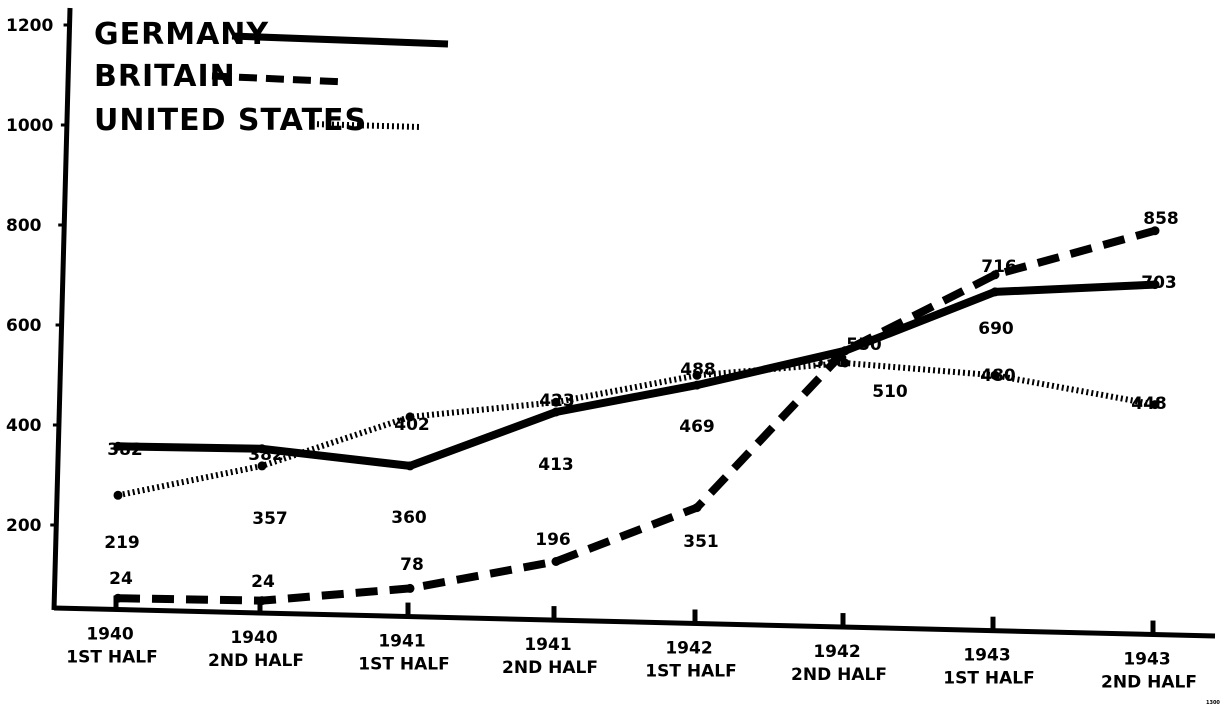 This screenshot has width=1229, height=715. Describe the element at coordinates (412, 425) in the screenshot. I see `data-label-united-states-2: 402` at that location.